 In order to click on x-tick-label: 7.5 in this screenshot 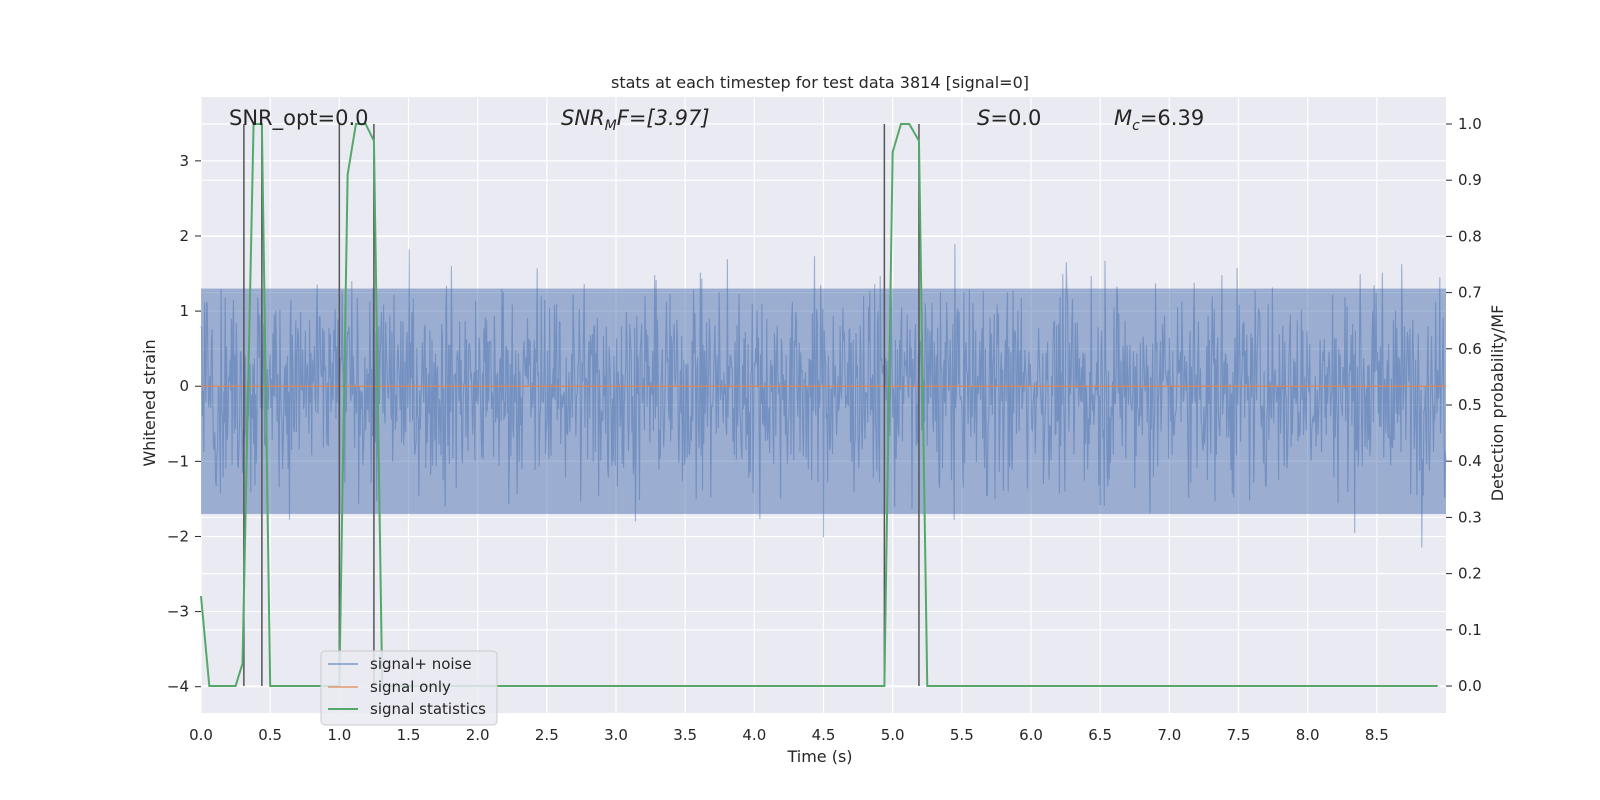, I will do `click(1239, 735)`.